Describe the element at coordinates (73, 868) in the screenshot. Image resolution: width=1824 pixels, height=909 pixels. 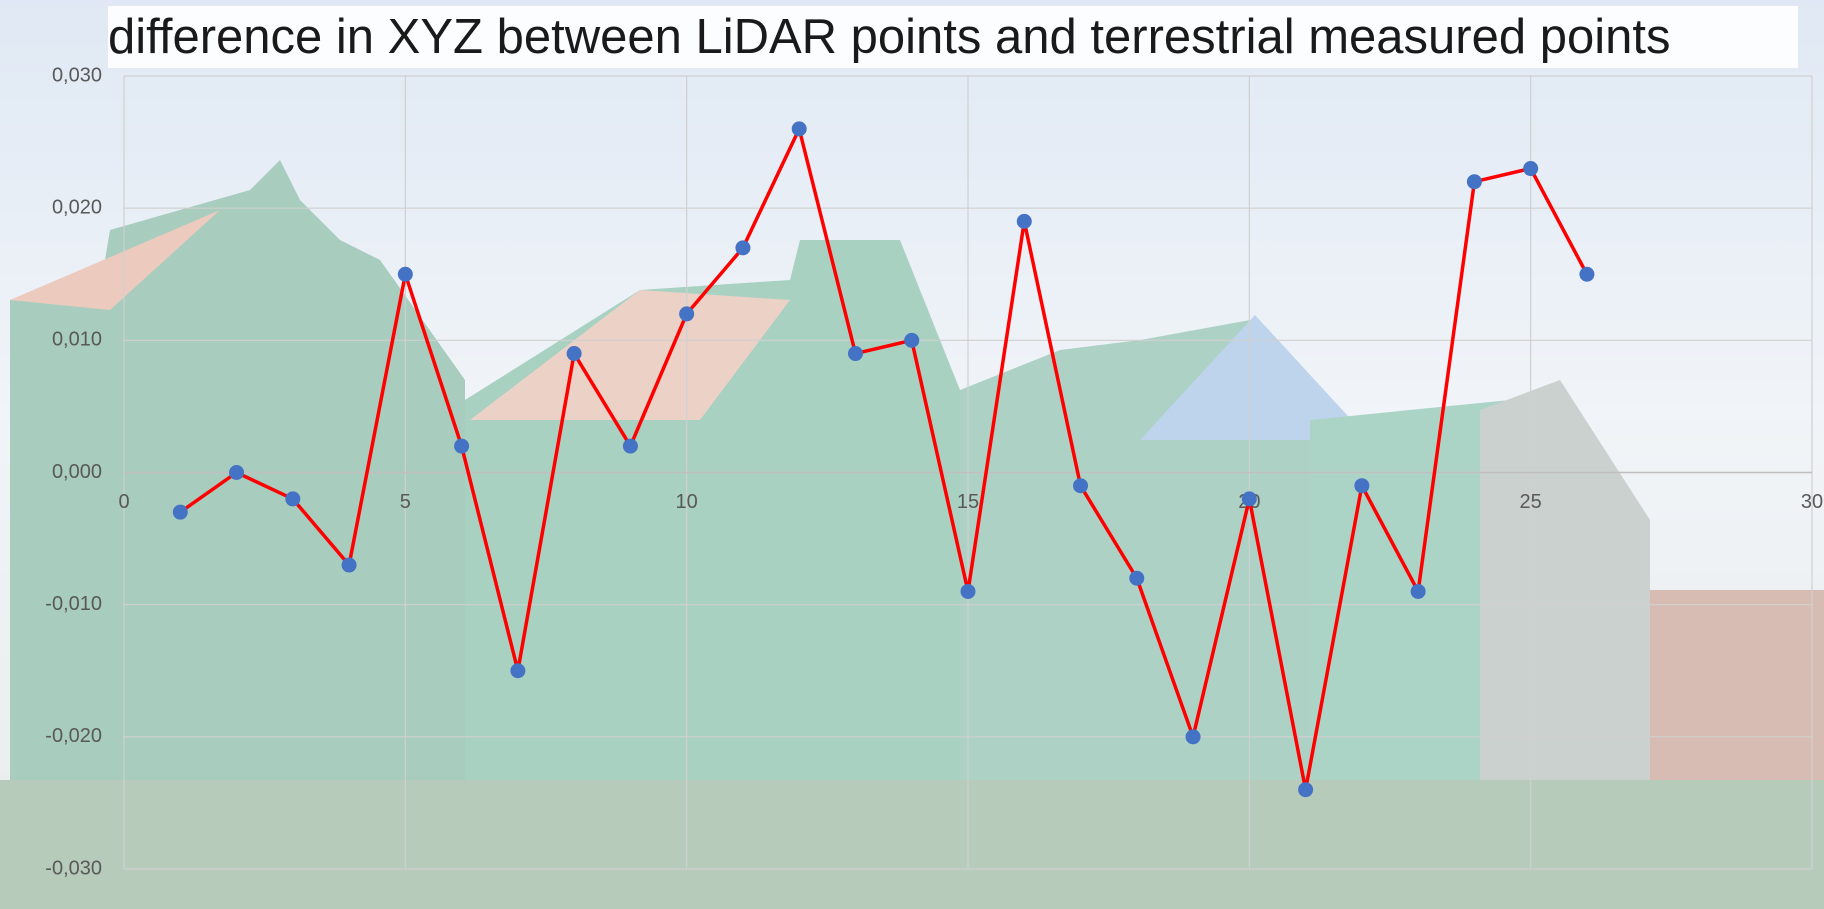
I see `y-tick-label: -0,030` at that location.